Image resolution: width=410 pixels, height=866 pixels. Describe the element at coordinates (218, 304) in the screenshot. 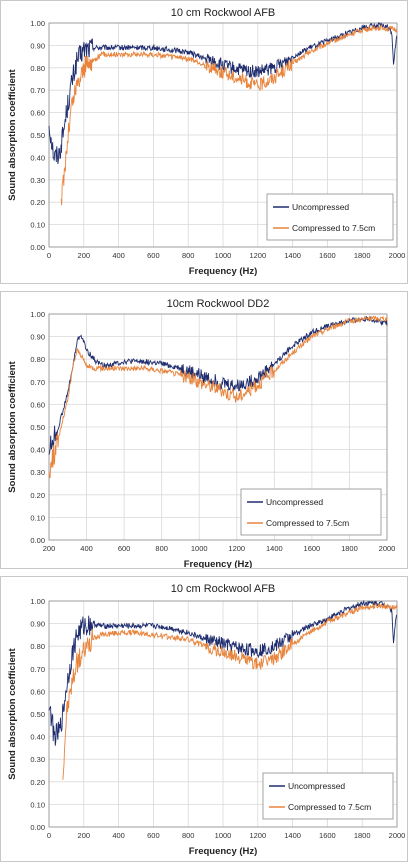

I see `chart-title: 10cm Rockwool DD2` at that location.